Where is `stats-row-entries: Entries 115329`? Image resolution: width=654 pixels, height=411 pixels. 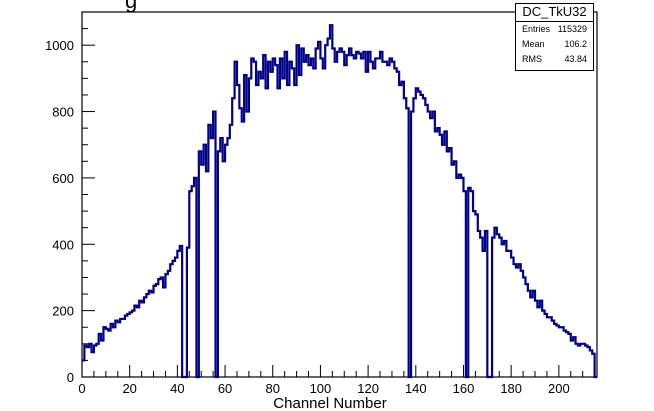
stats-row-entries: Entries 115329 is located at coordinates (554, 29).